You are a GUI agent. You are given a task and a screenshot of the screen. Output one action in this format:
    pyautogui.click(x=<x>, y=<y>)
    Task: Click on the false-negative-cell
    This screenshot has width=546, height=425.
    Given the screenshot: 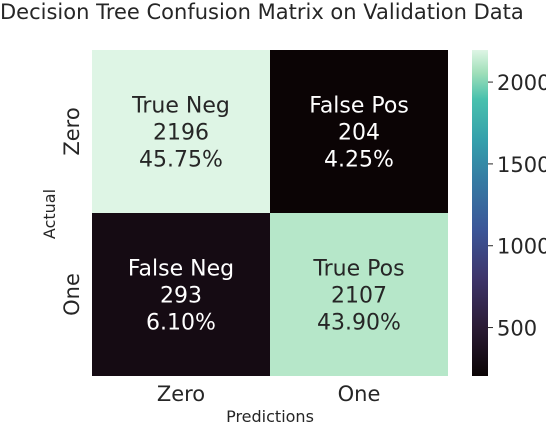 What is the action you would take?
    pyautogui.click(x=181, y=294)
    